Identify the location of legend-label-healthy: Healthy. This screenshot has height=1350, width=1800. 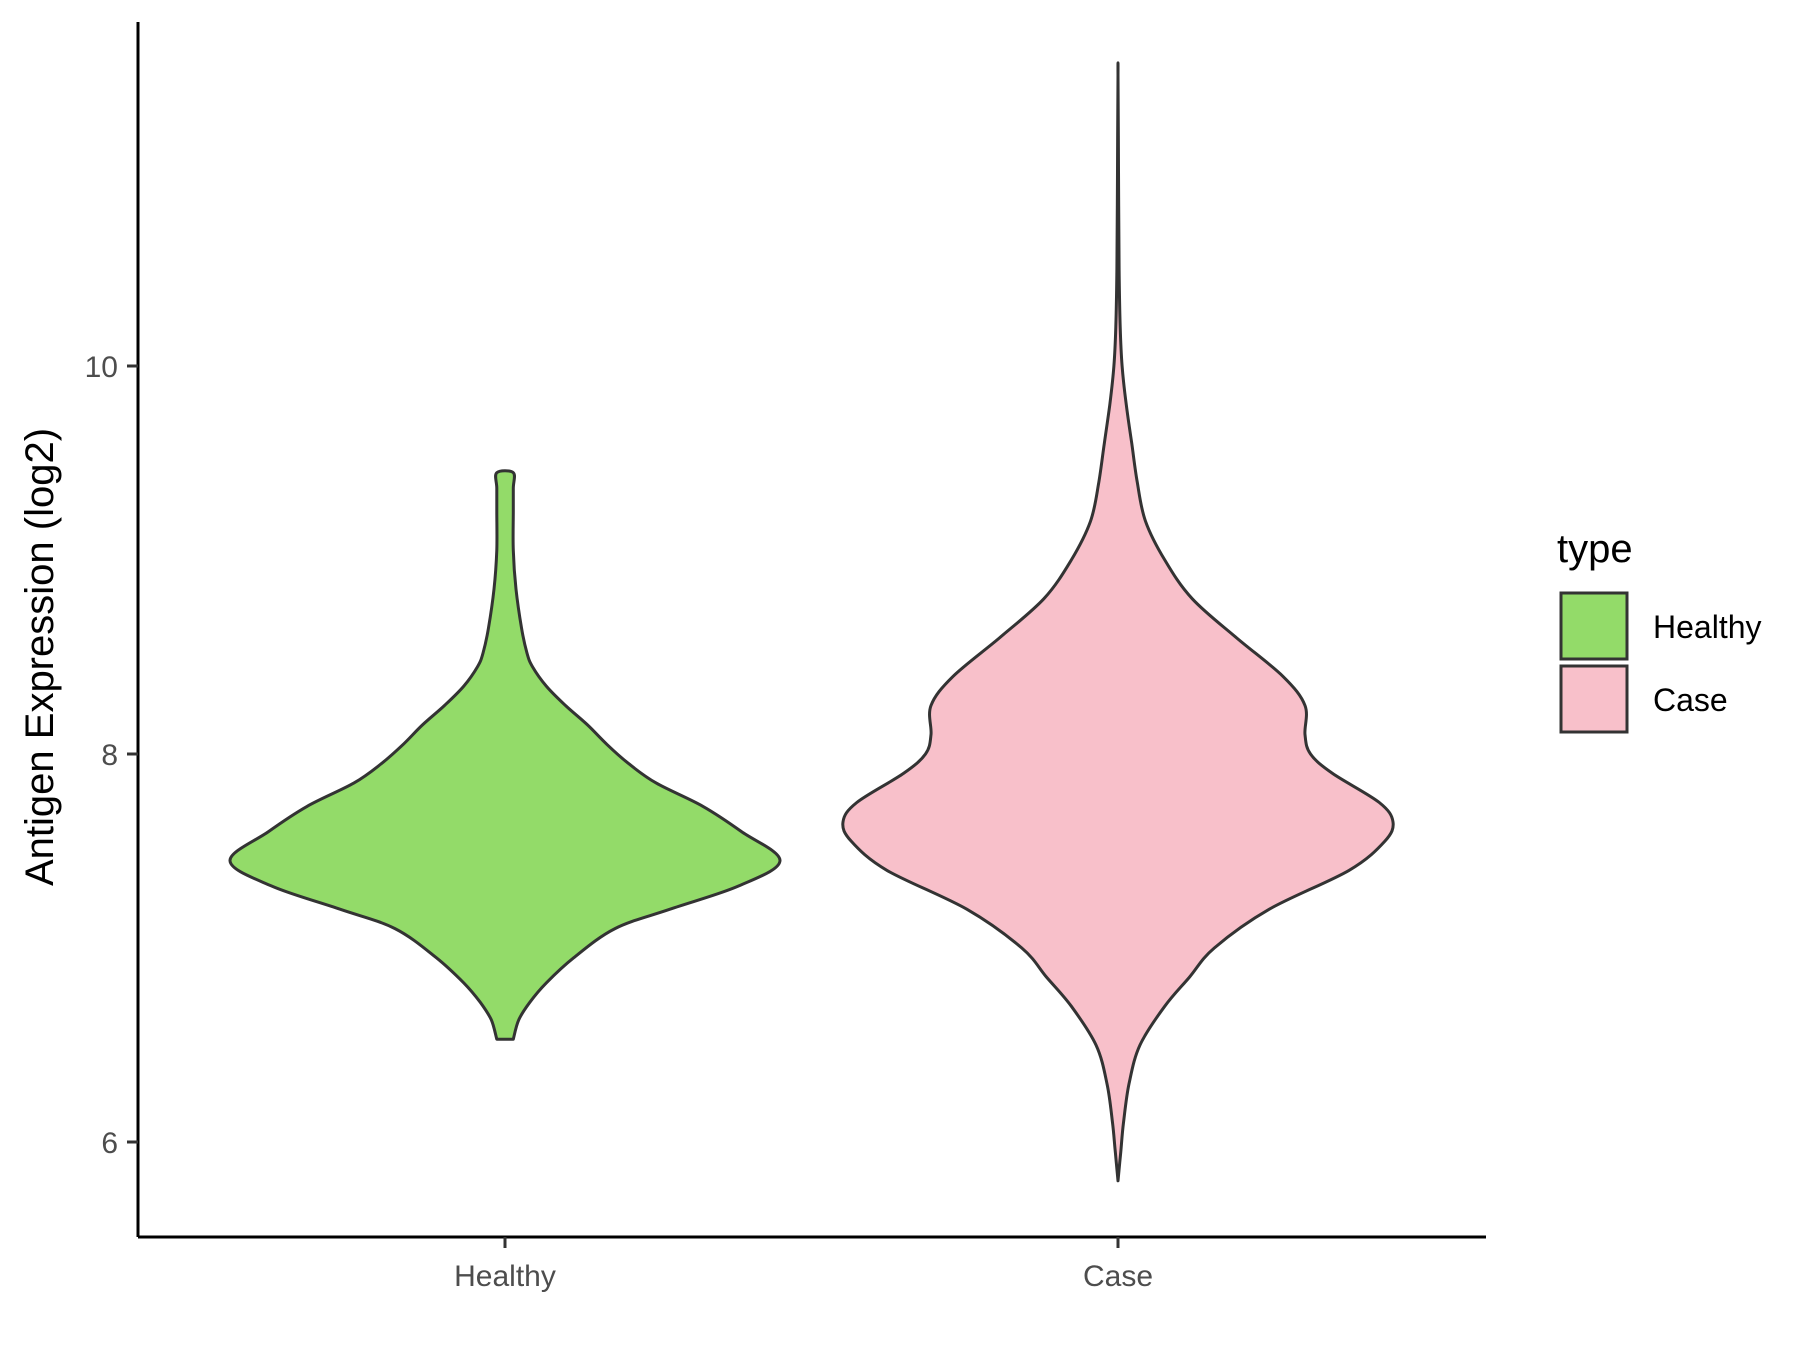
(1707, 627).